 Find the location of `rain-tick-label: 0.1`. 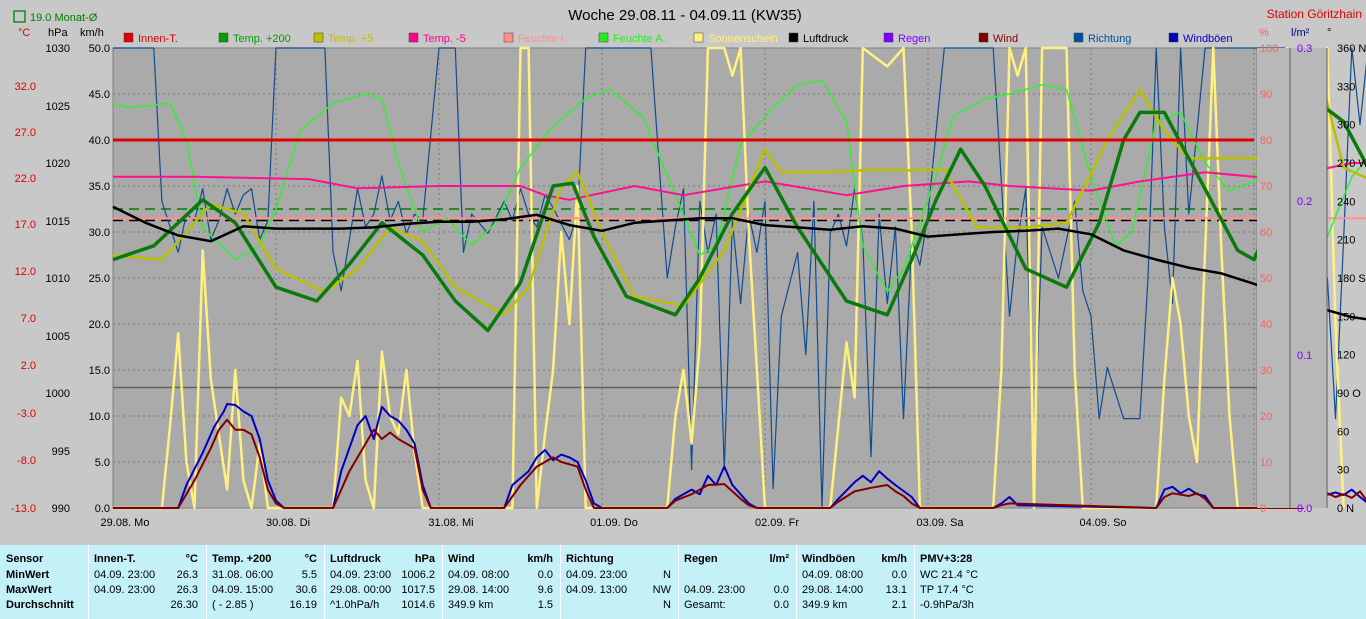

rain-tick-label: 0.1 is located at coordinates (1304, 356).